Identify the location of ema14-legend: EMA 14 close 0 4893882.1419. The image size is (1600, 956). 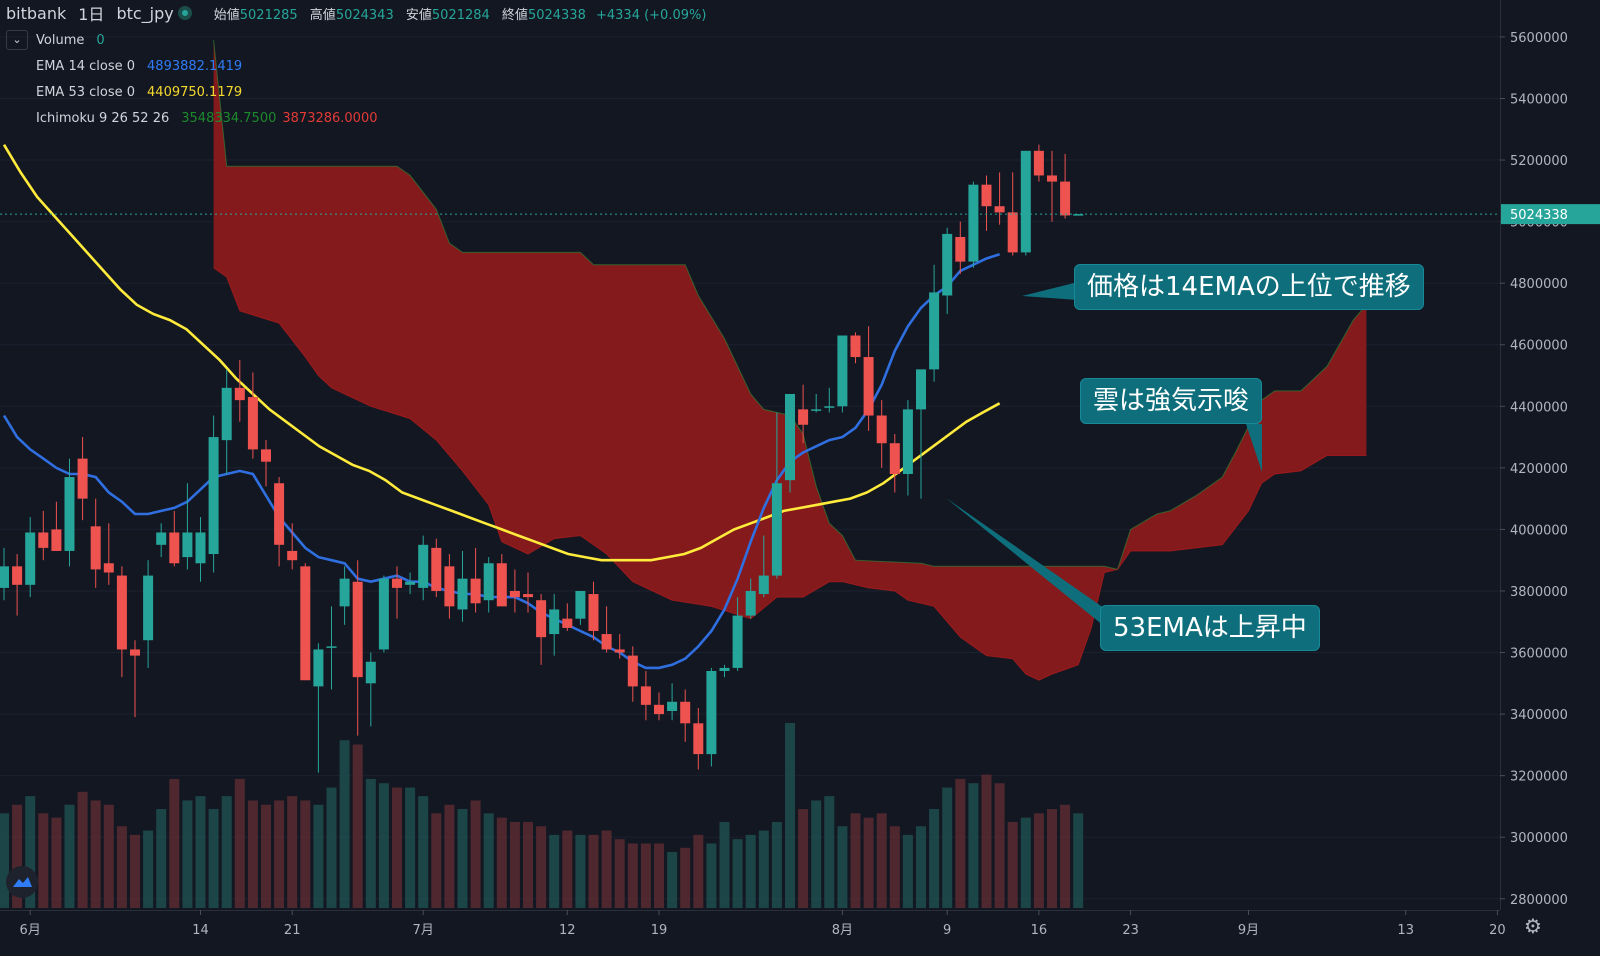
(139, 66).